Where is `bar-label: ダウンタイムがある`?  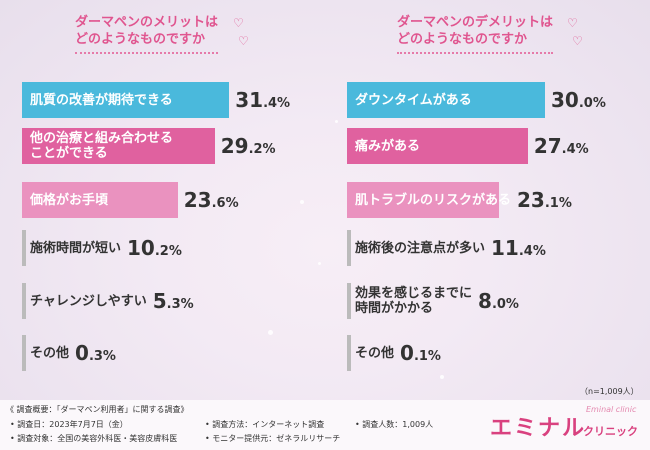 bar-label: ダウンタイムがある is located at coordinates (413, 100).